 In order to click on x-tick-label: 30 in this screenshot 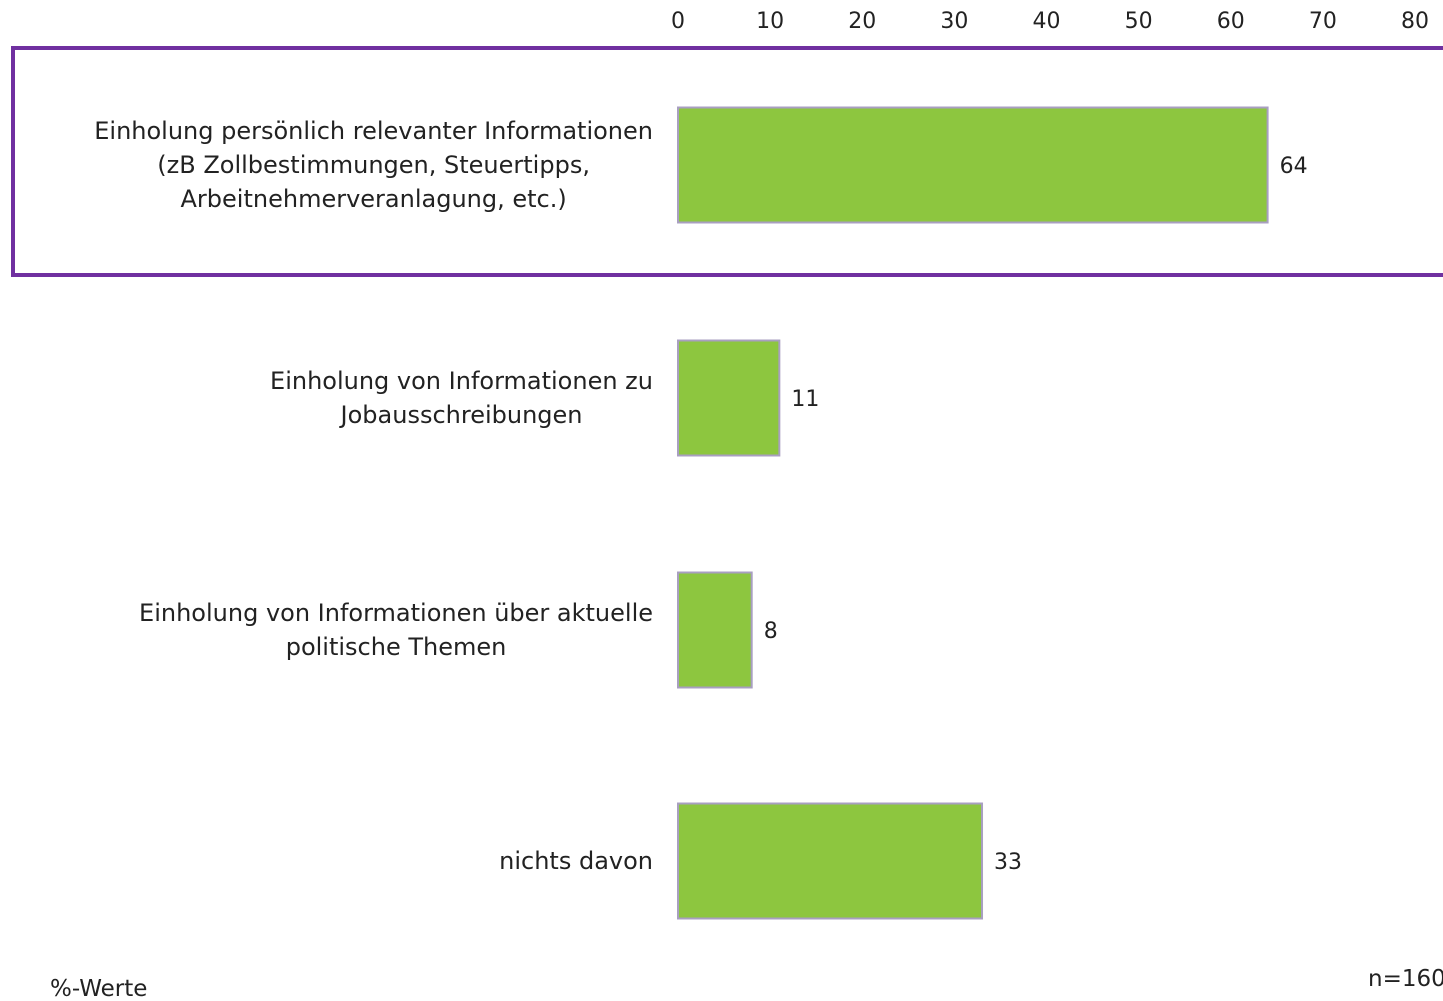, I will do `click(954, 21)`.